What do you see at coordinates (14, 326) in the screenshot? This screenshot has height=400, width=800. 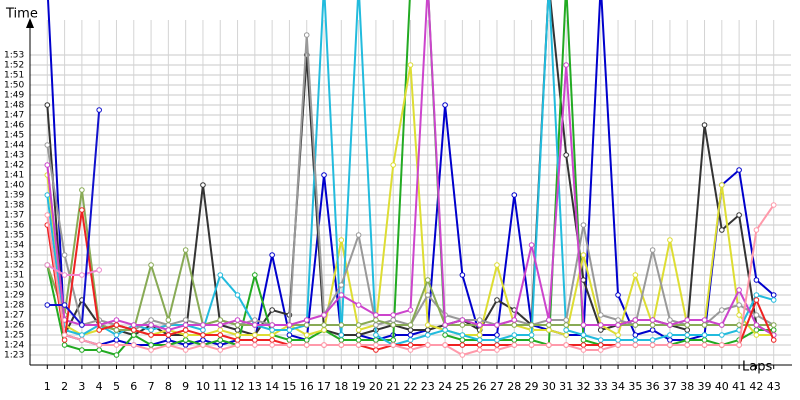 I see `y-tick-label: 1:26` at bounding box center [14, 326].